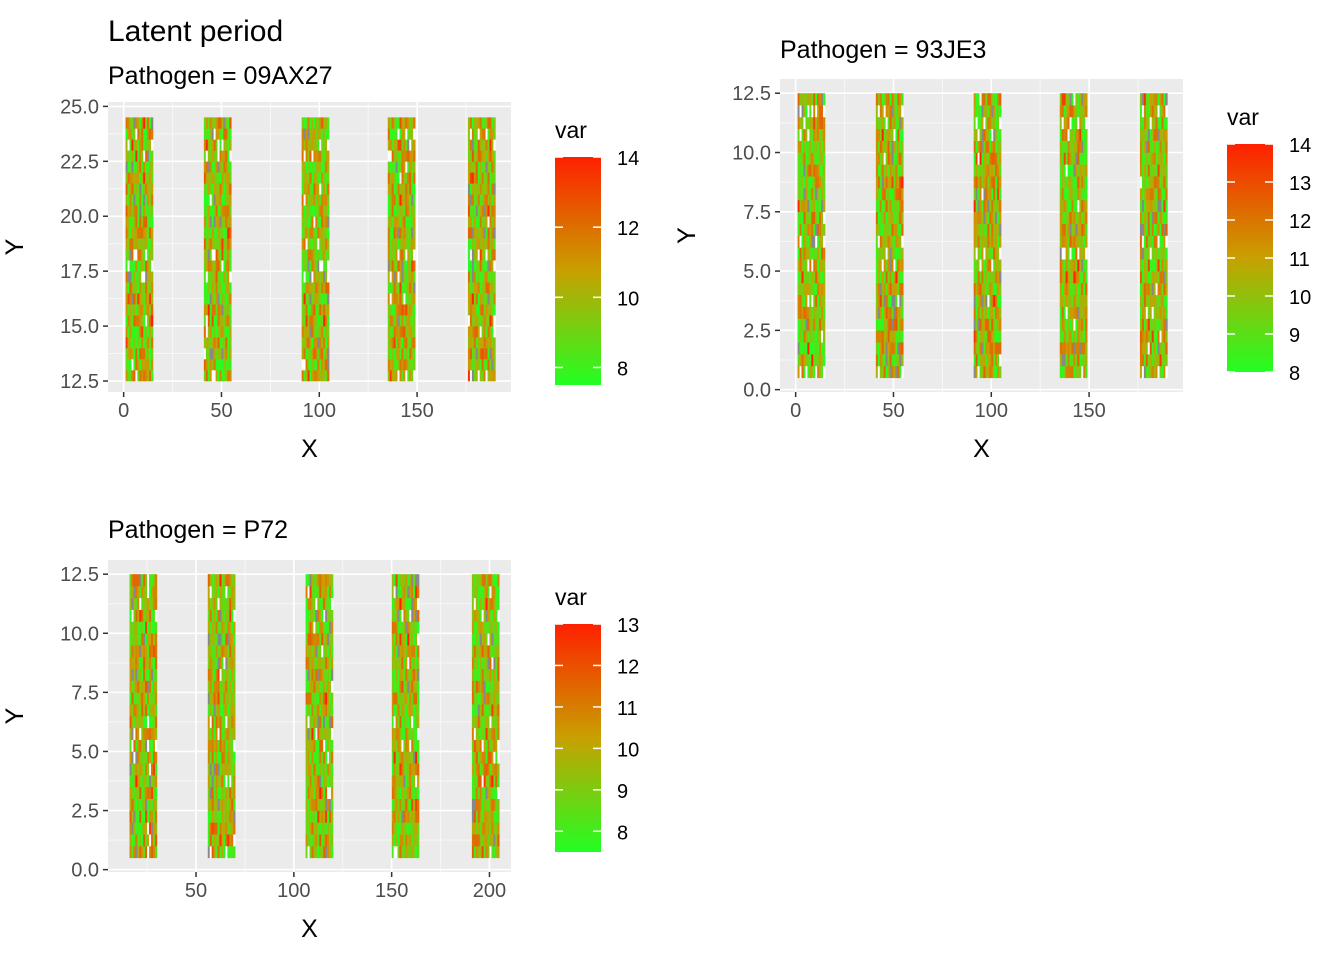  Describe the element at coordinates (757, 213) in the screenshot. I see `y-tick-label: 7.5` at that location.